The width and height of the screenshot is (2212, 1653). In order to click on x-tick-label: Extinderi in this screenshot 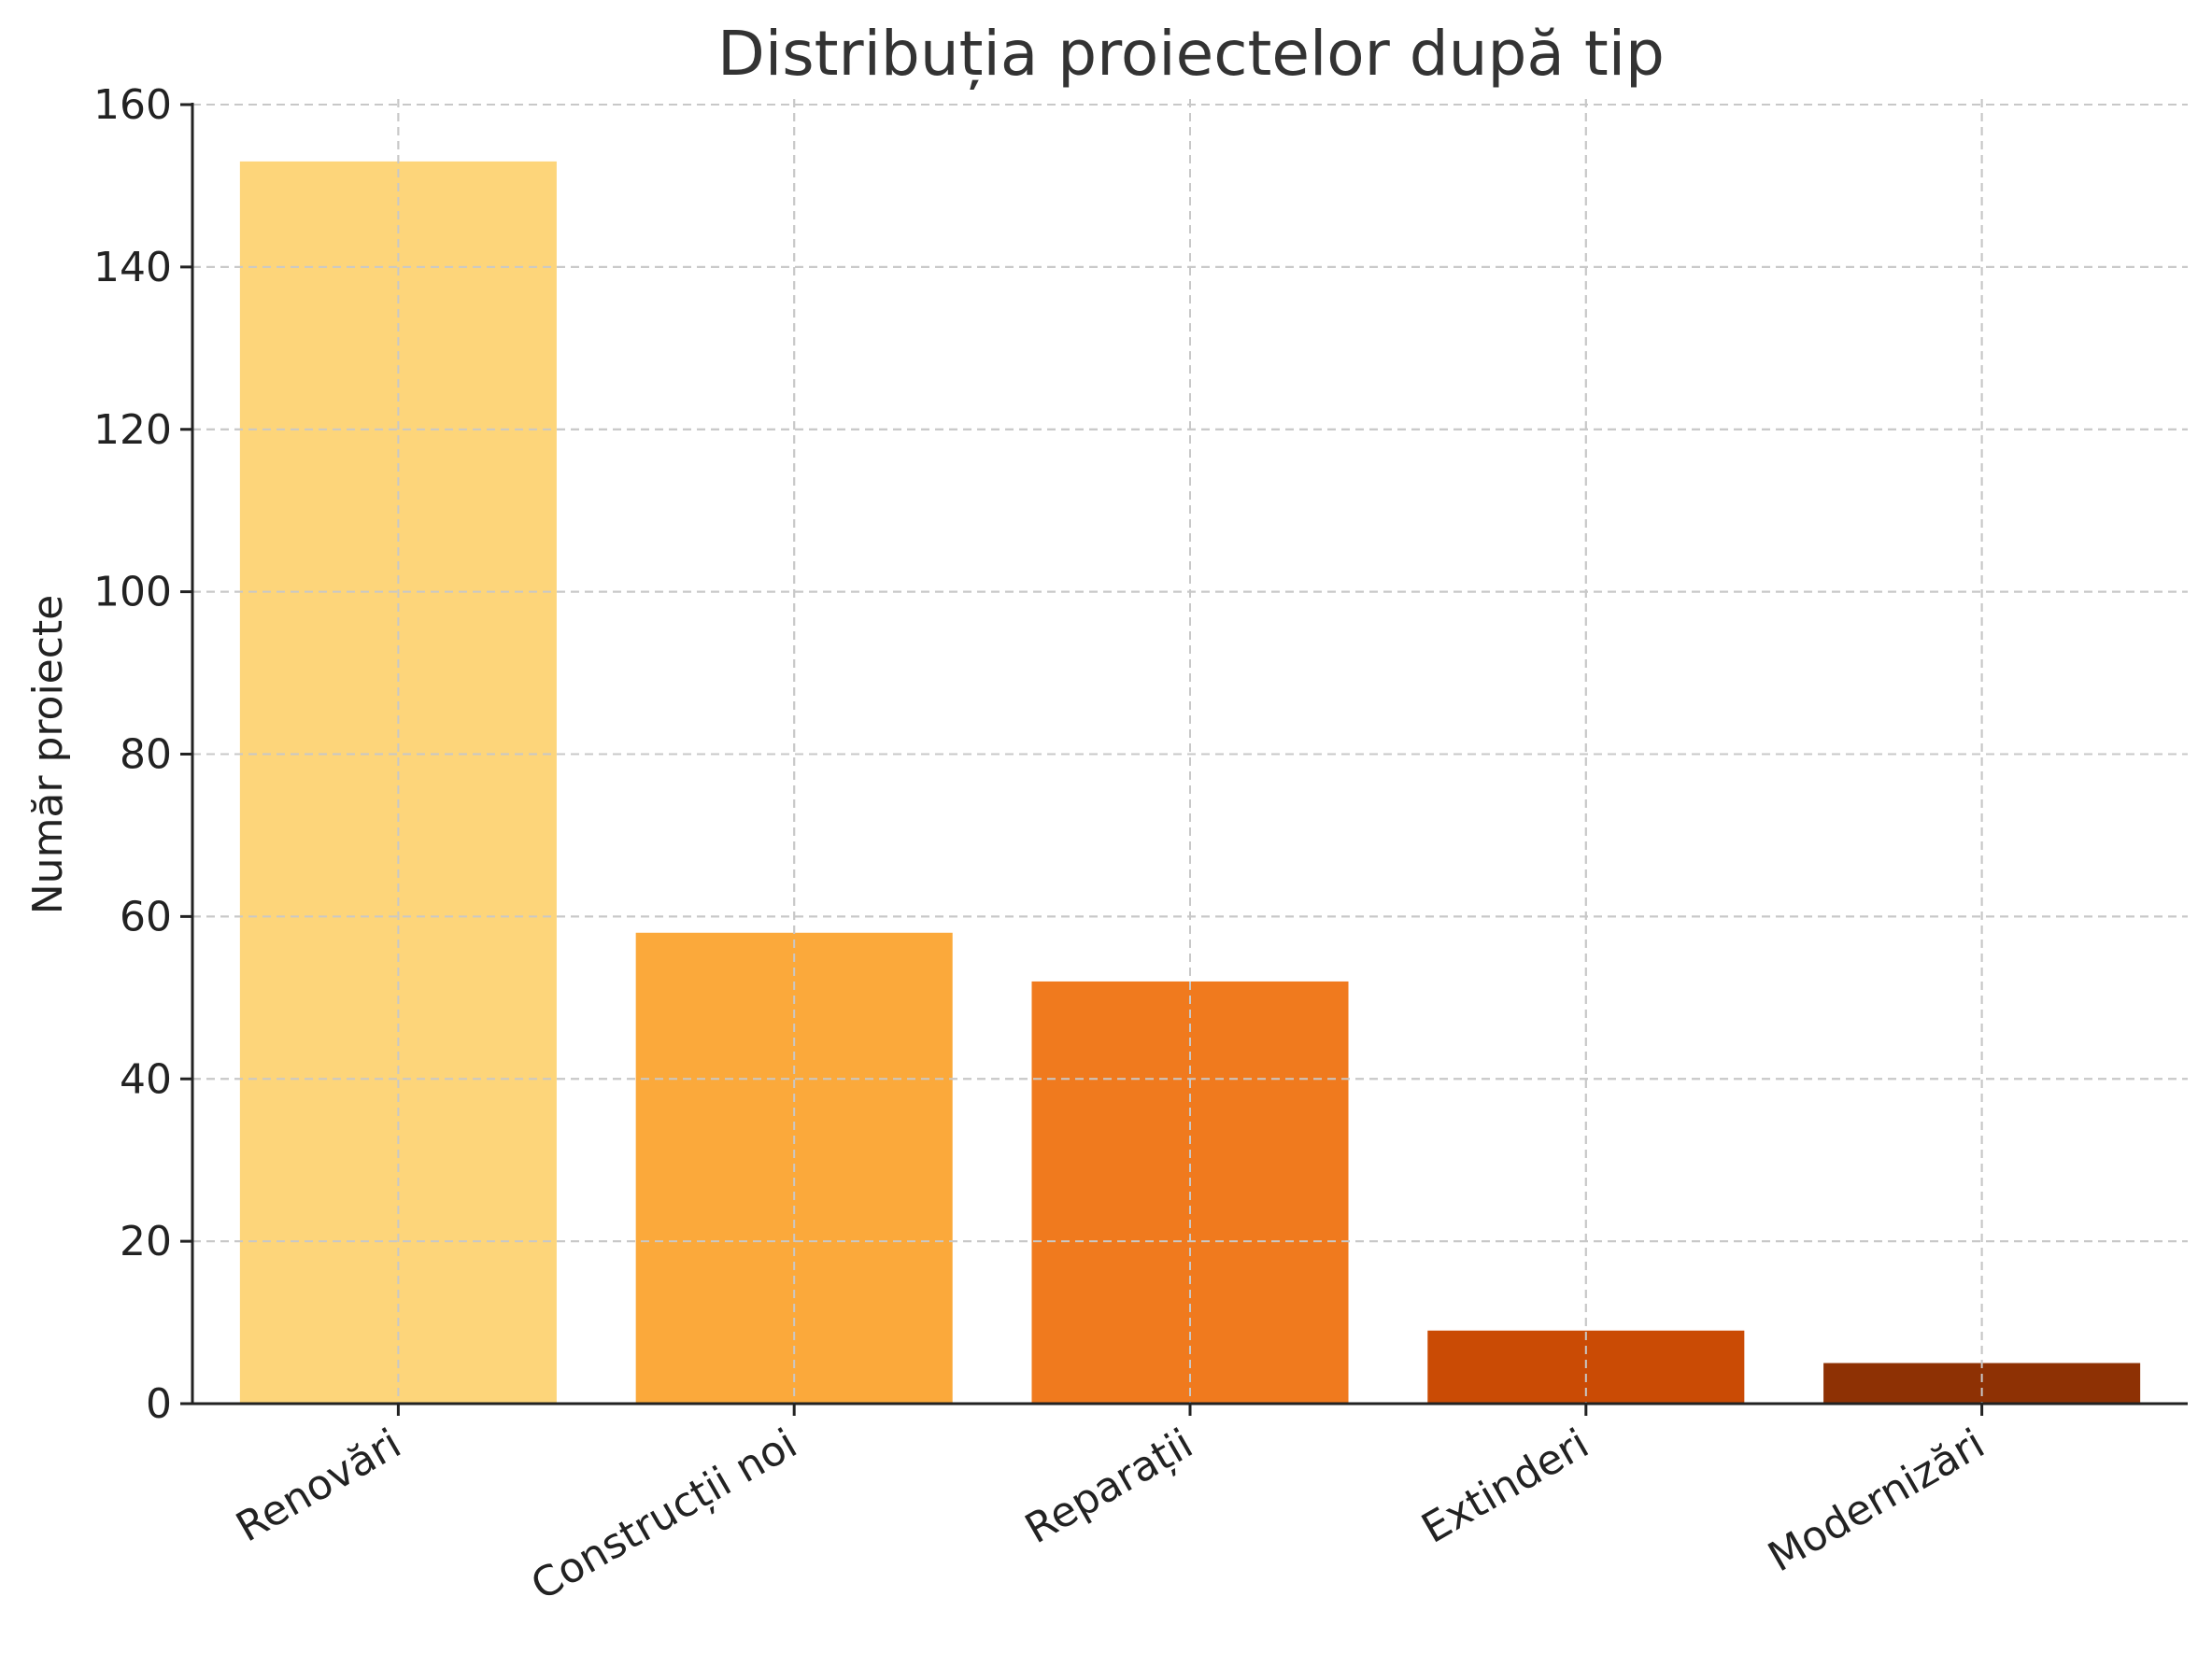, I will do `click(1505, 1486)`.